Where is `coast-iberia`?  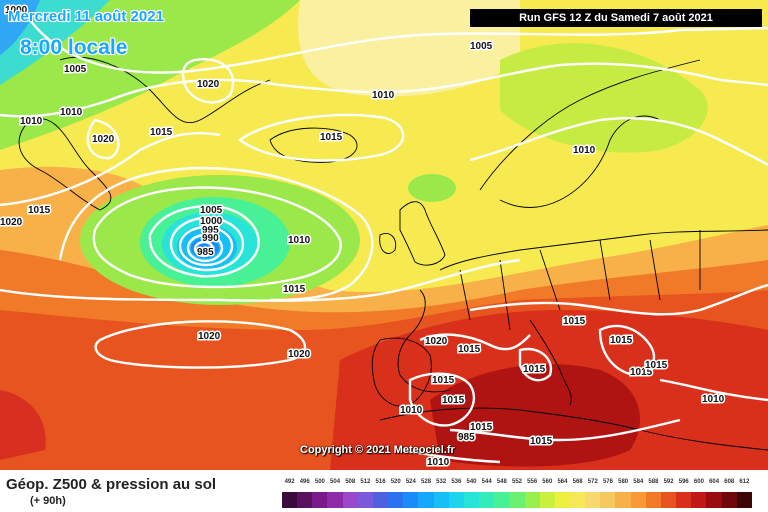 coast-iberia is located at coordinates (401, 372).